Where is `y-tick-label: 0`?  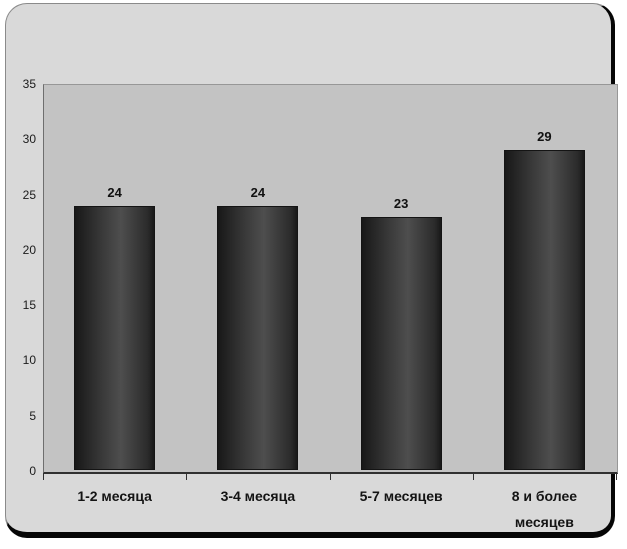 y-tick-label: 0 is located at coordinates (32, 471).